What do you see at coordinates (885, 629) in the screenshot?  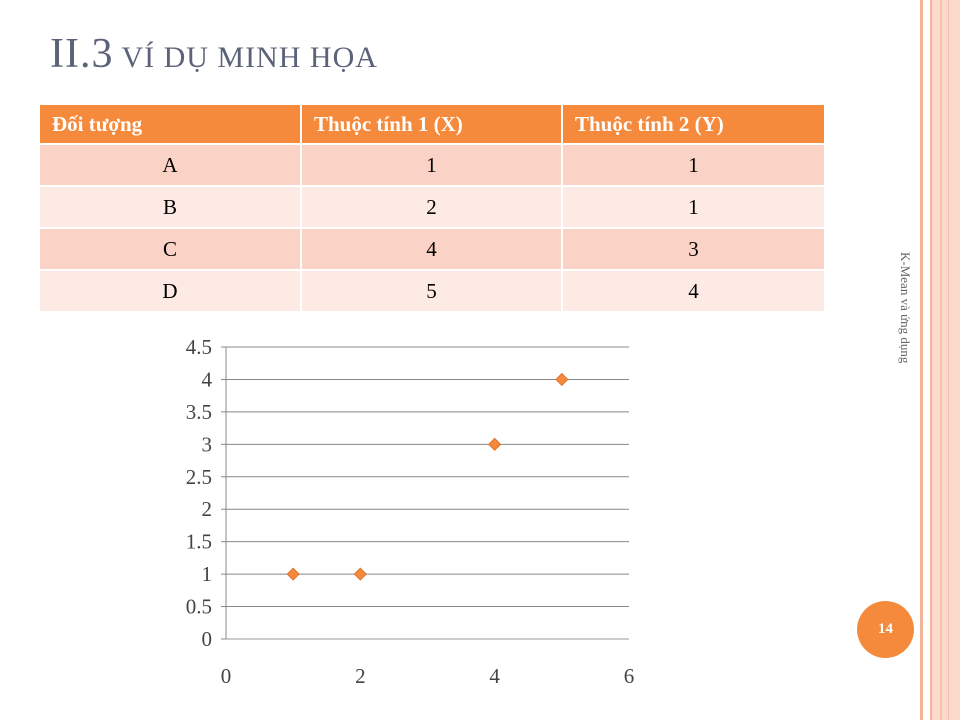 I see `page-number-badge: 14` at bounding box center [885, 629].